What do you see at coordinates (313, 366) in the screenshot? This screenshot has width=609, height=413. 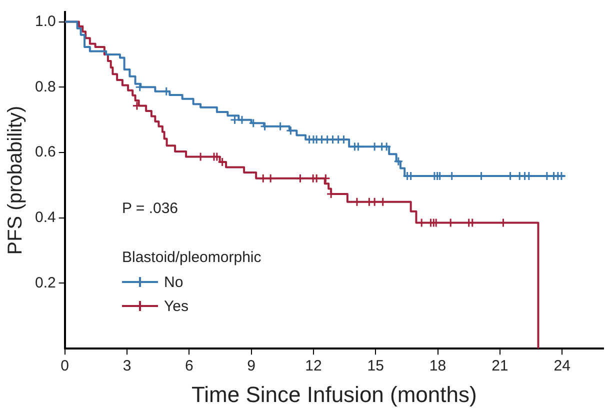 I see `x-tick-label: 12` at bounding box center [313, 366].